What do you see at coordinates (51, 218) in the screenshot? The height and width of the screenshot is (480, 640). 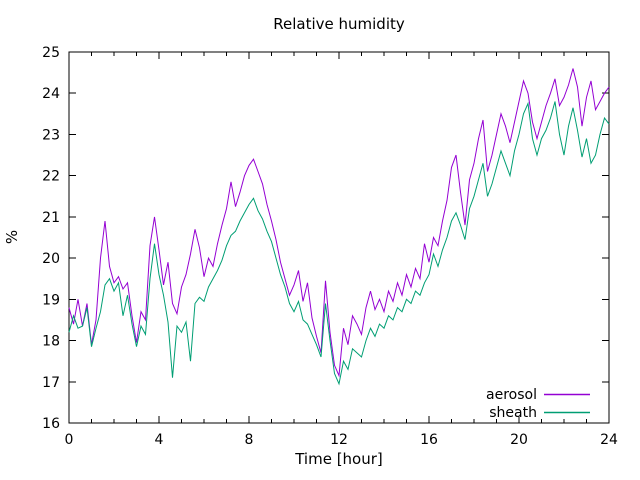 I see `y-tick-label: 21` at bounding box center [51, 218].